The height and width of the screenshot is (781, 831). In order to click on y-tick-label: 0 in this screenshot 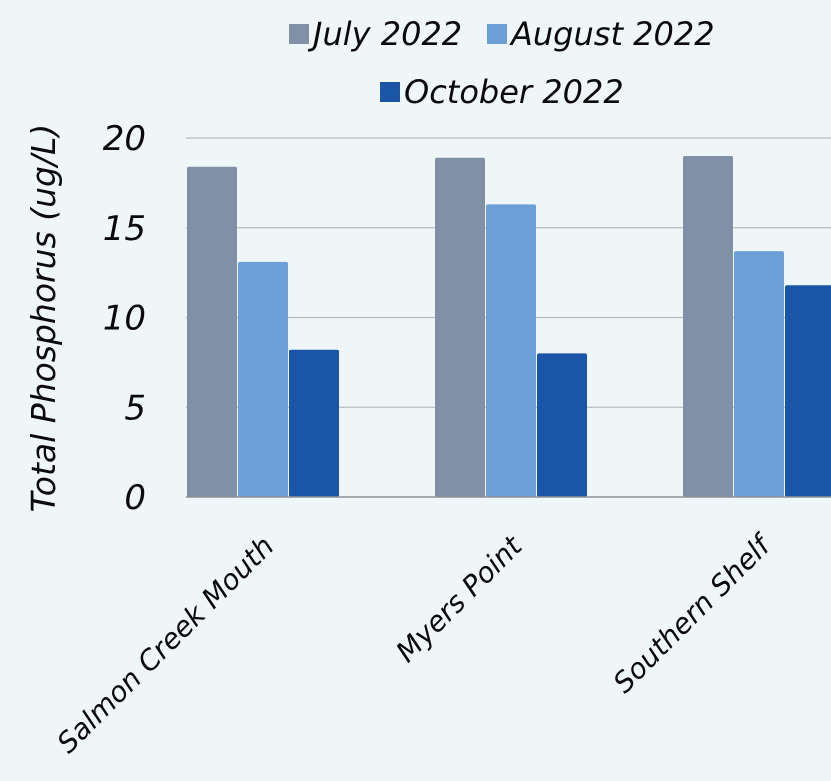, I will do `click(135, 498)`.